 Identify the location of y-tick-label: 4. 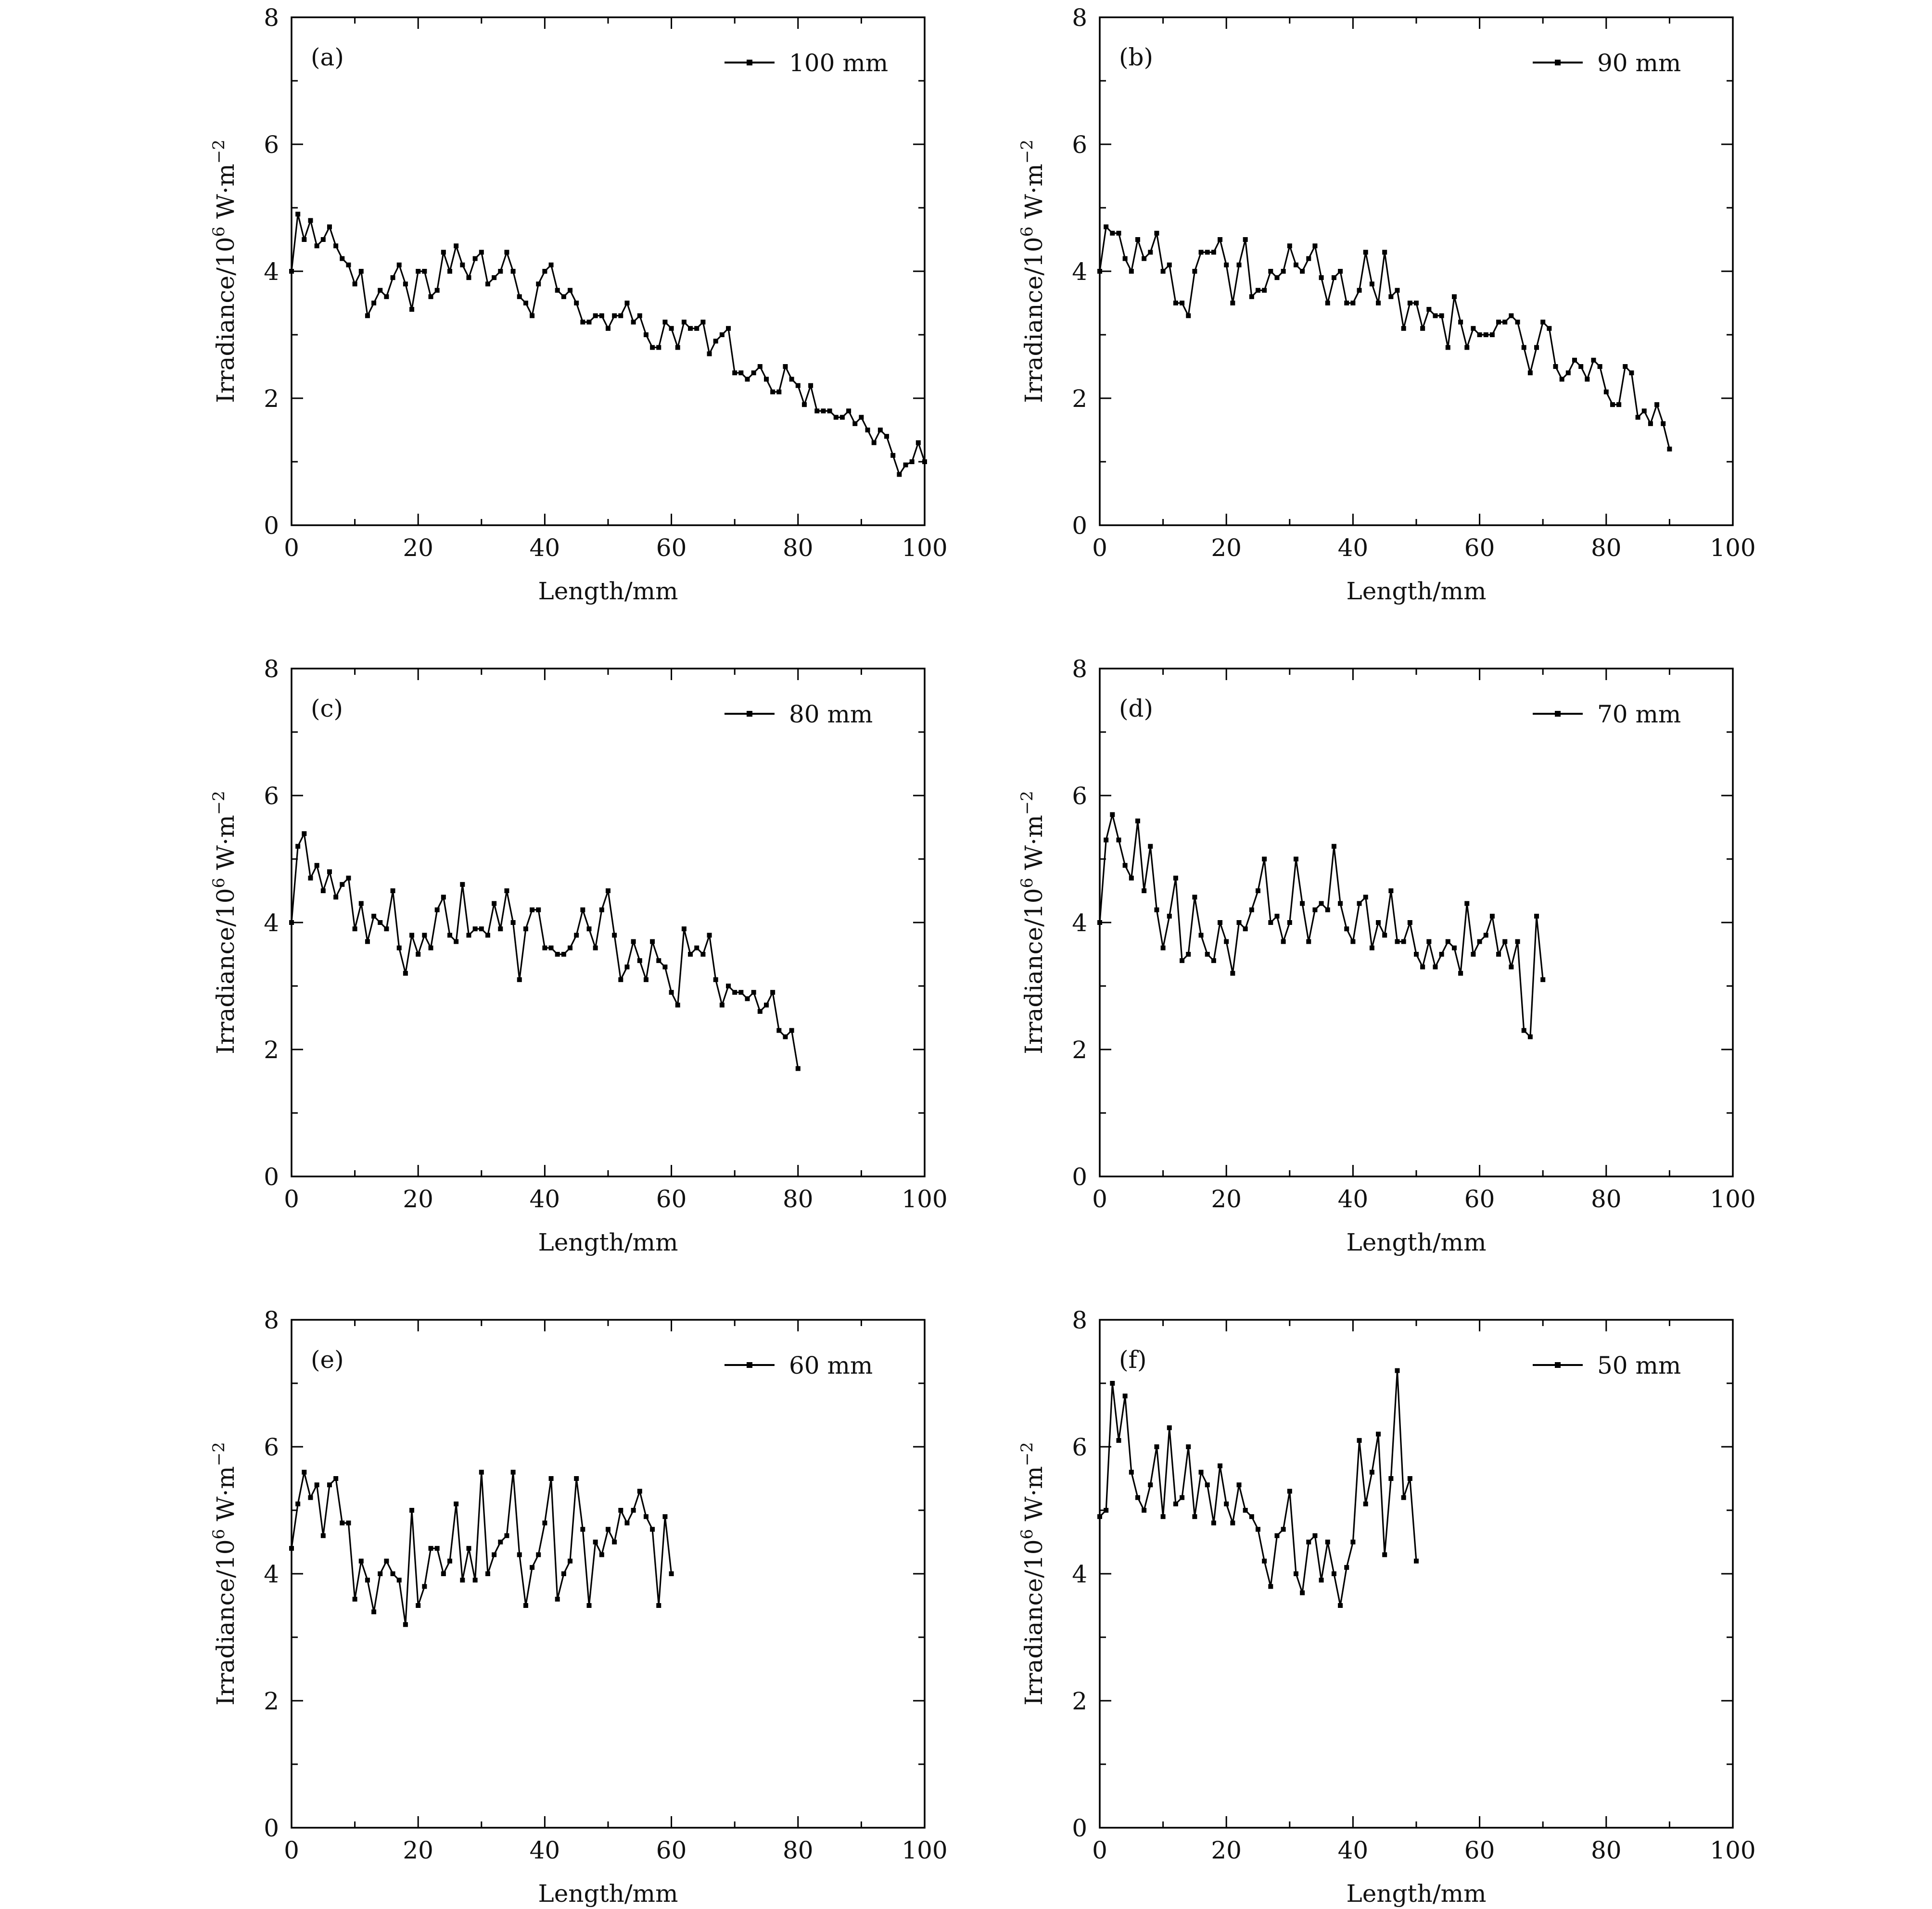
(1079, 272).